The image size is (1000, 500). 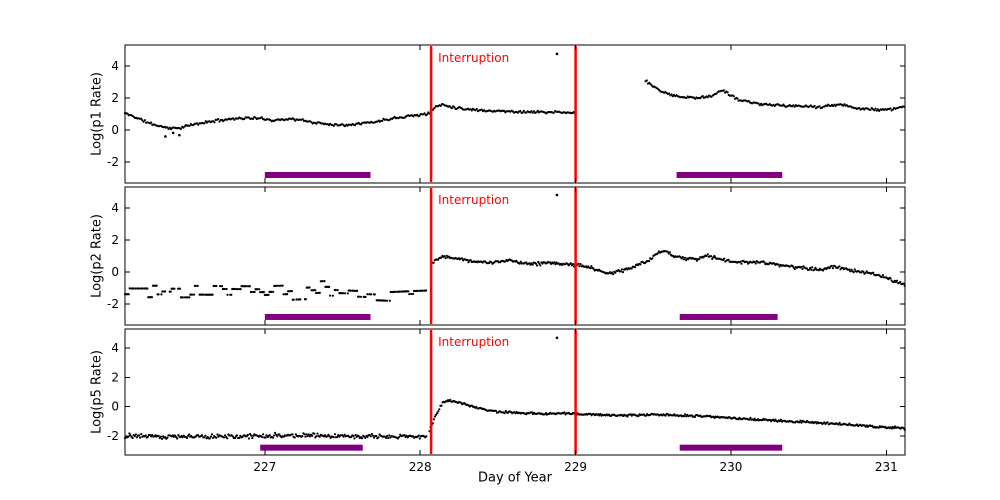 I want to click on x-tick-label: 228, so click(x=420, y=467).